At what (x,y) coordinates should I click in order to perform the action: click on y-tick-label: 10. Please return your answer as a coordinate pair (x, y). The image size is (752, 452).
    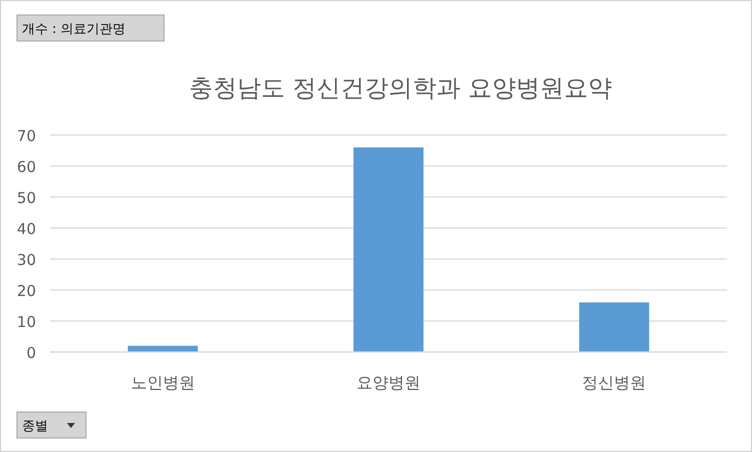
    Looking at the image, I should click on (26, 322).